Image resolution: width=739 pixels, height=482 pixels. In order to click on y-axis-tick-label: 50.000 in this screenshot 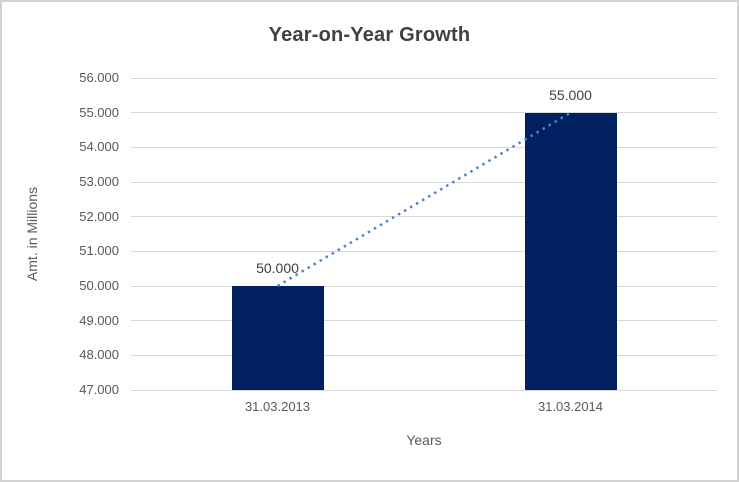, I will do `click(99, 285)`.